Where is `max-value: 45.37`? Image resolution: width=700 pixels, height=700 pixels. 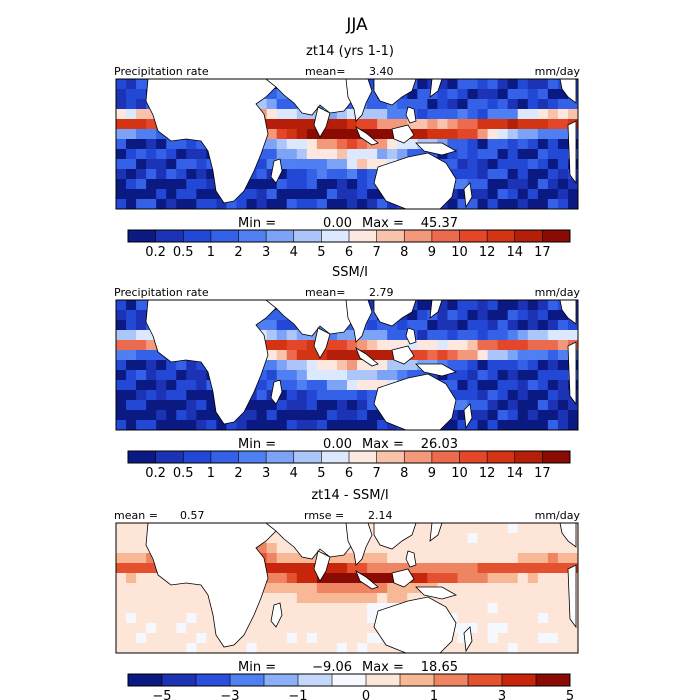
max-value: 45.37 is located at coordinates (439, 223).